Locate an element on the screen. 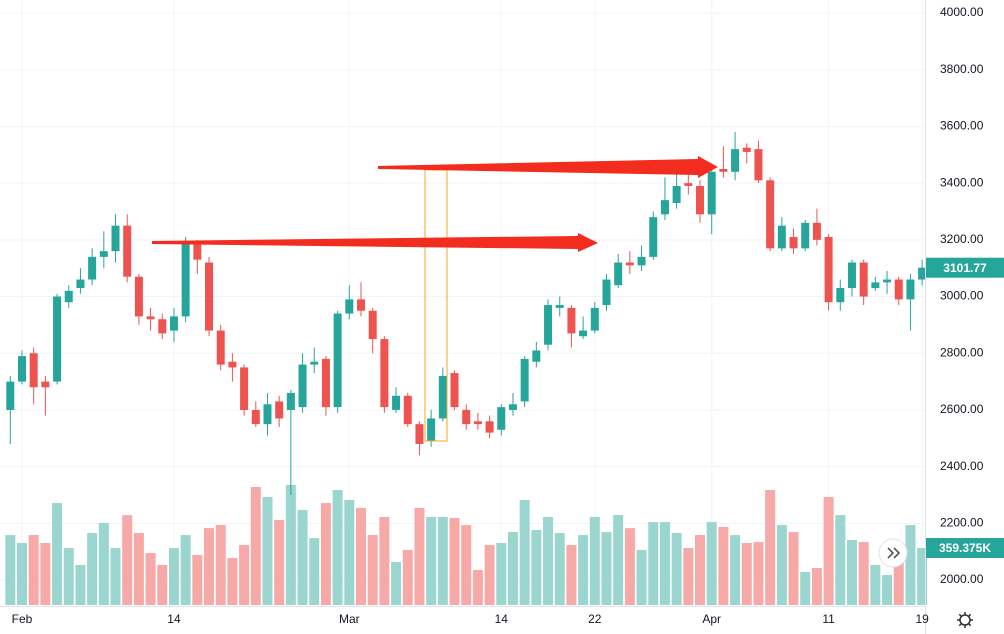  scroll-icon is located at coordinates (894, 553).